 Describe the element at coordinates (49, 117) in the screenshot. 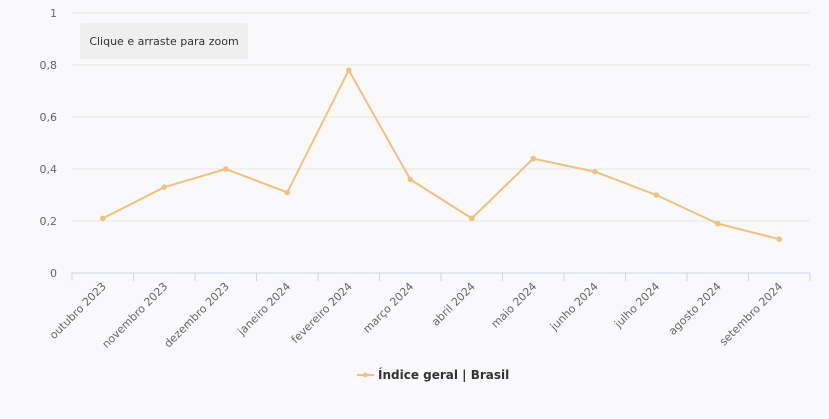

I see `y-tick-label: 0,6` at that location.